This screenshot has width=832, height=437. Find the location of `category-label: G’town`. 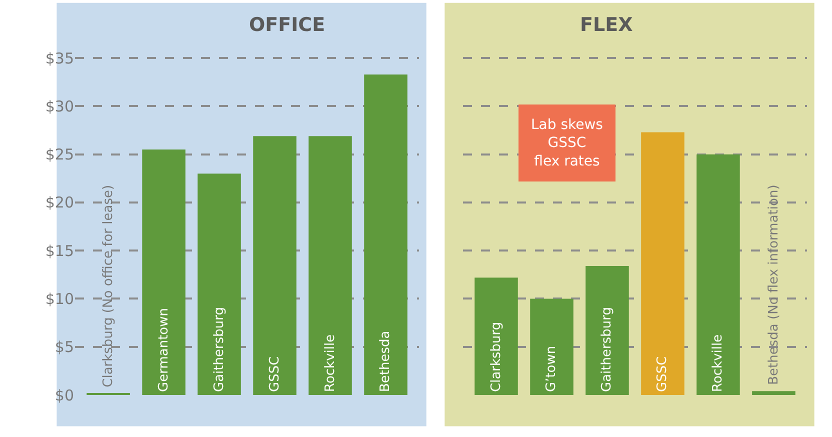

category-label: G’town is located at coordinates (552, 369).